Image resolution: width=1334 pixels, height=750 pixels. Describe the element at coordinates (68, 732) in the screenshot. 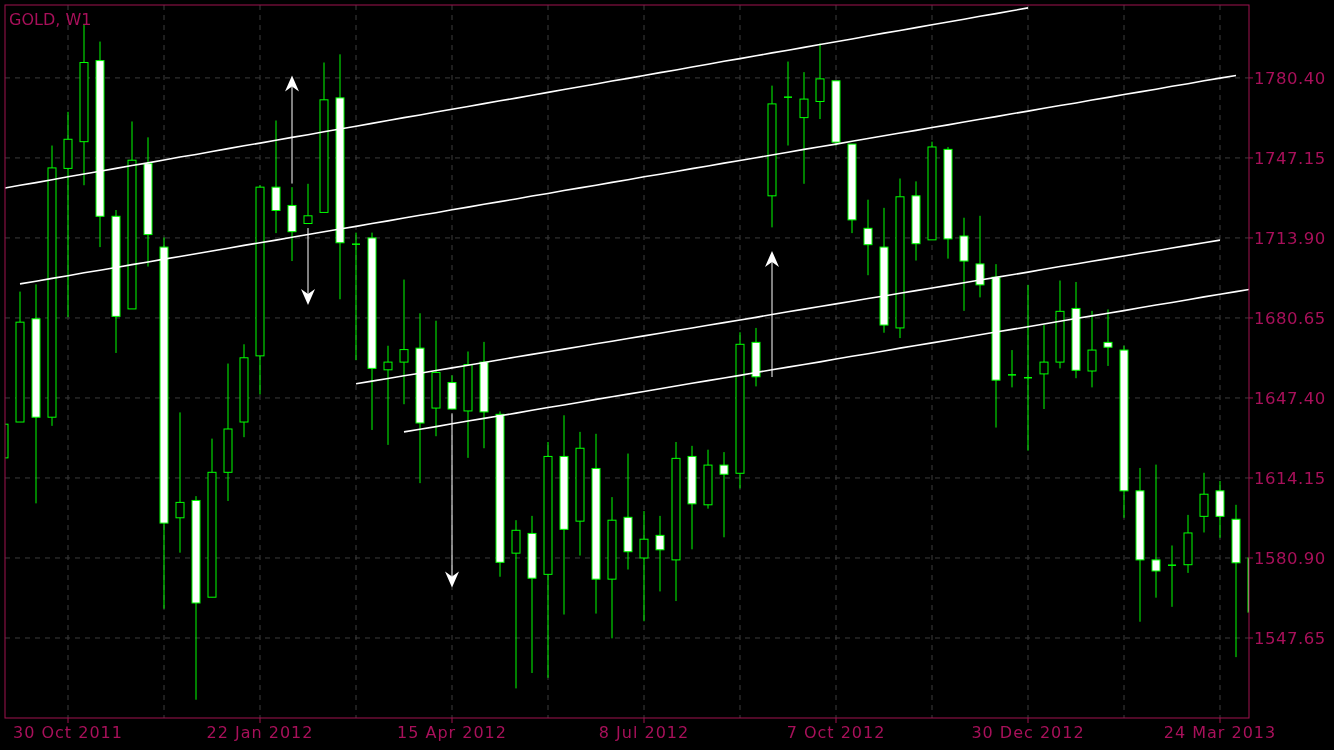

I see `x-tick-label: 30 Oct 2011` at that location.